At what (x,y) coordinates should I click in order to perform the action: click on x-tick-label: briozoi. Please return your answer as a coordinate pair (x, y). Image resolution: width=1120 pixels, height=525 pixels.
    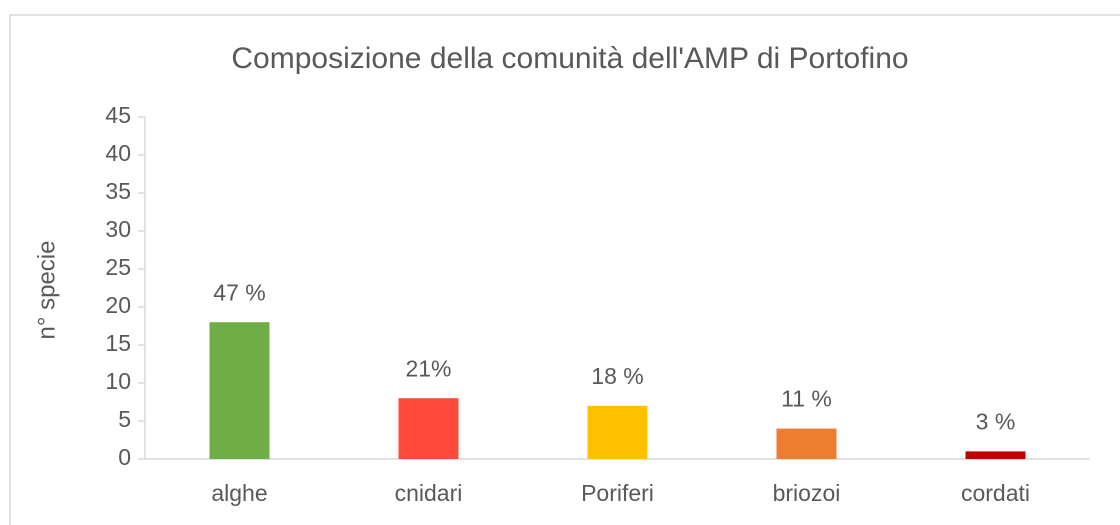
    Looking at the image, I should click on (807, 493).